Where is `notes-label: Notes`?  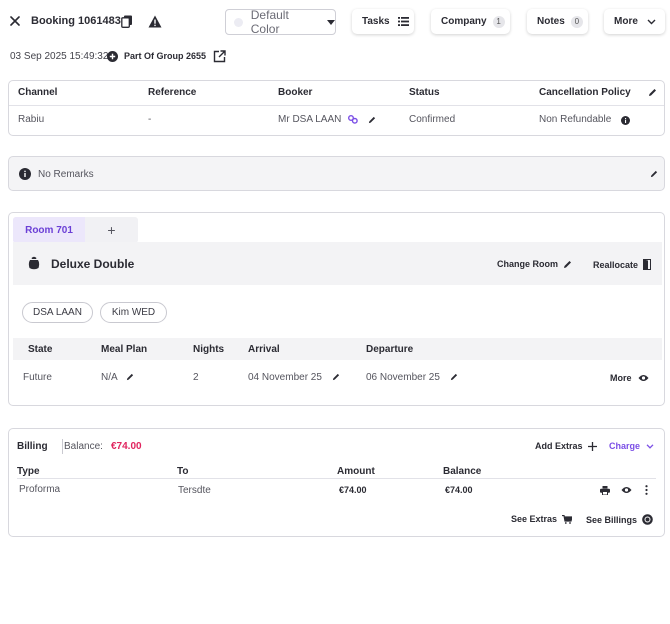 notes-label: Notes is located at coordinates (551, 21).